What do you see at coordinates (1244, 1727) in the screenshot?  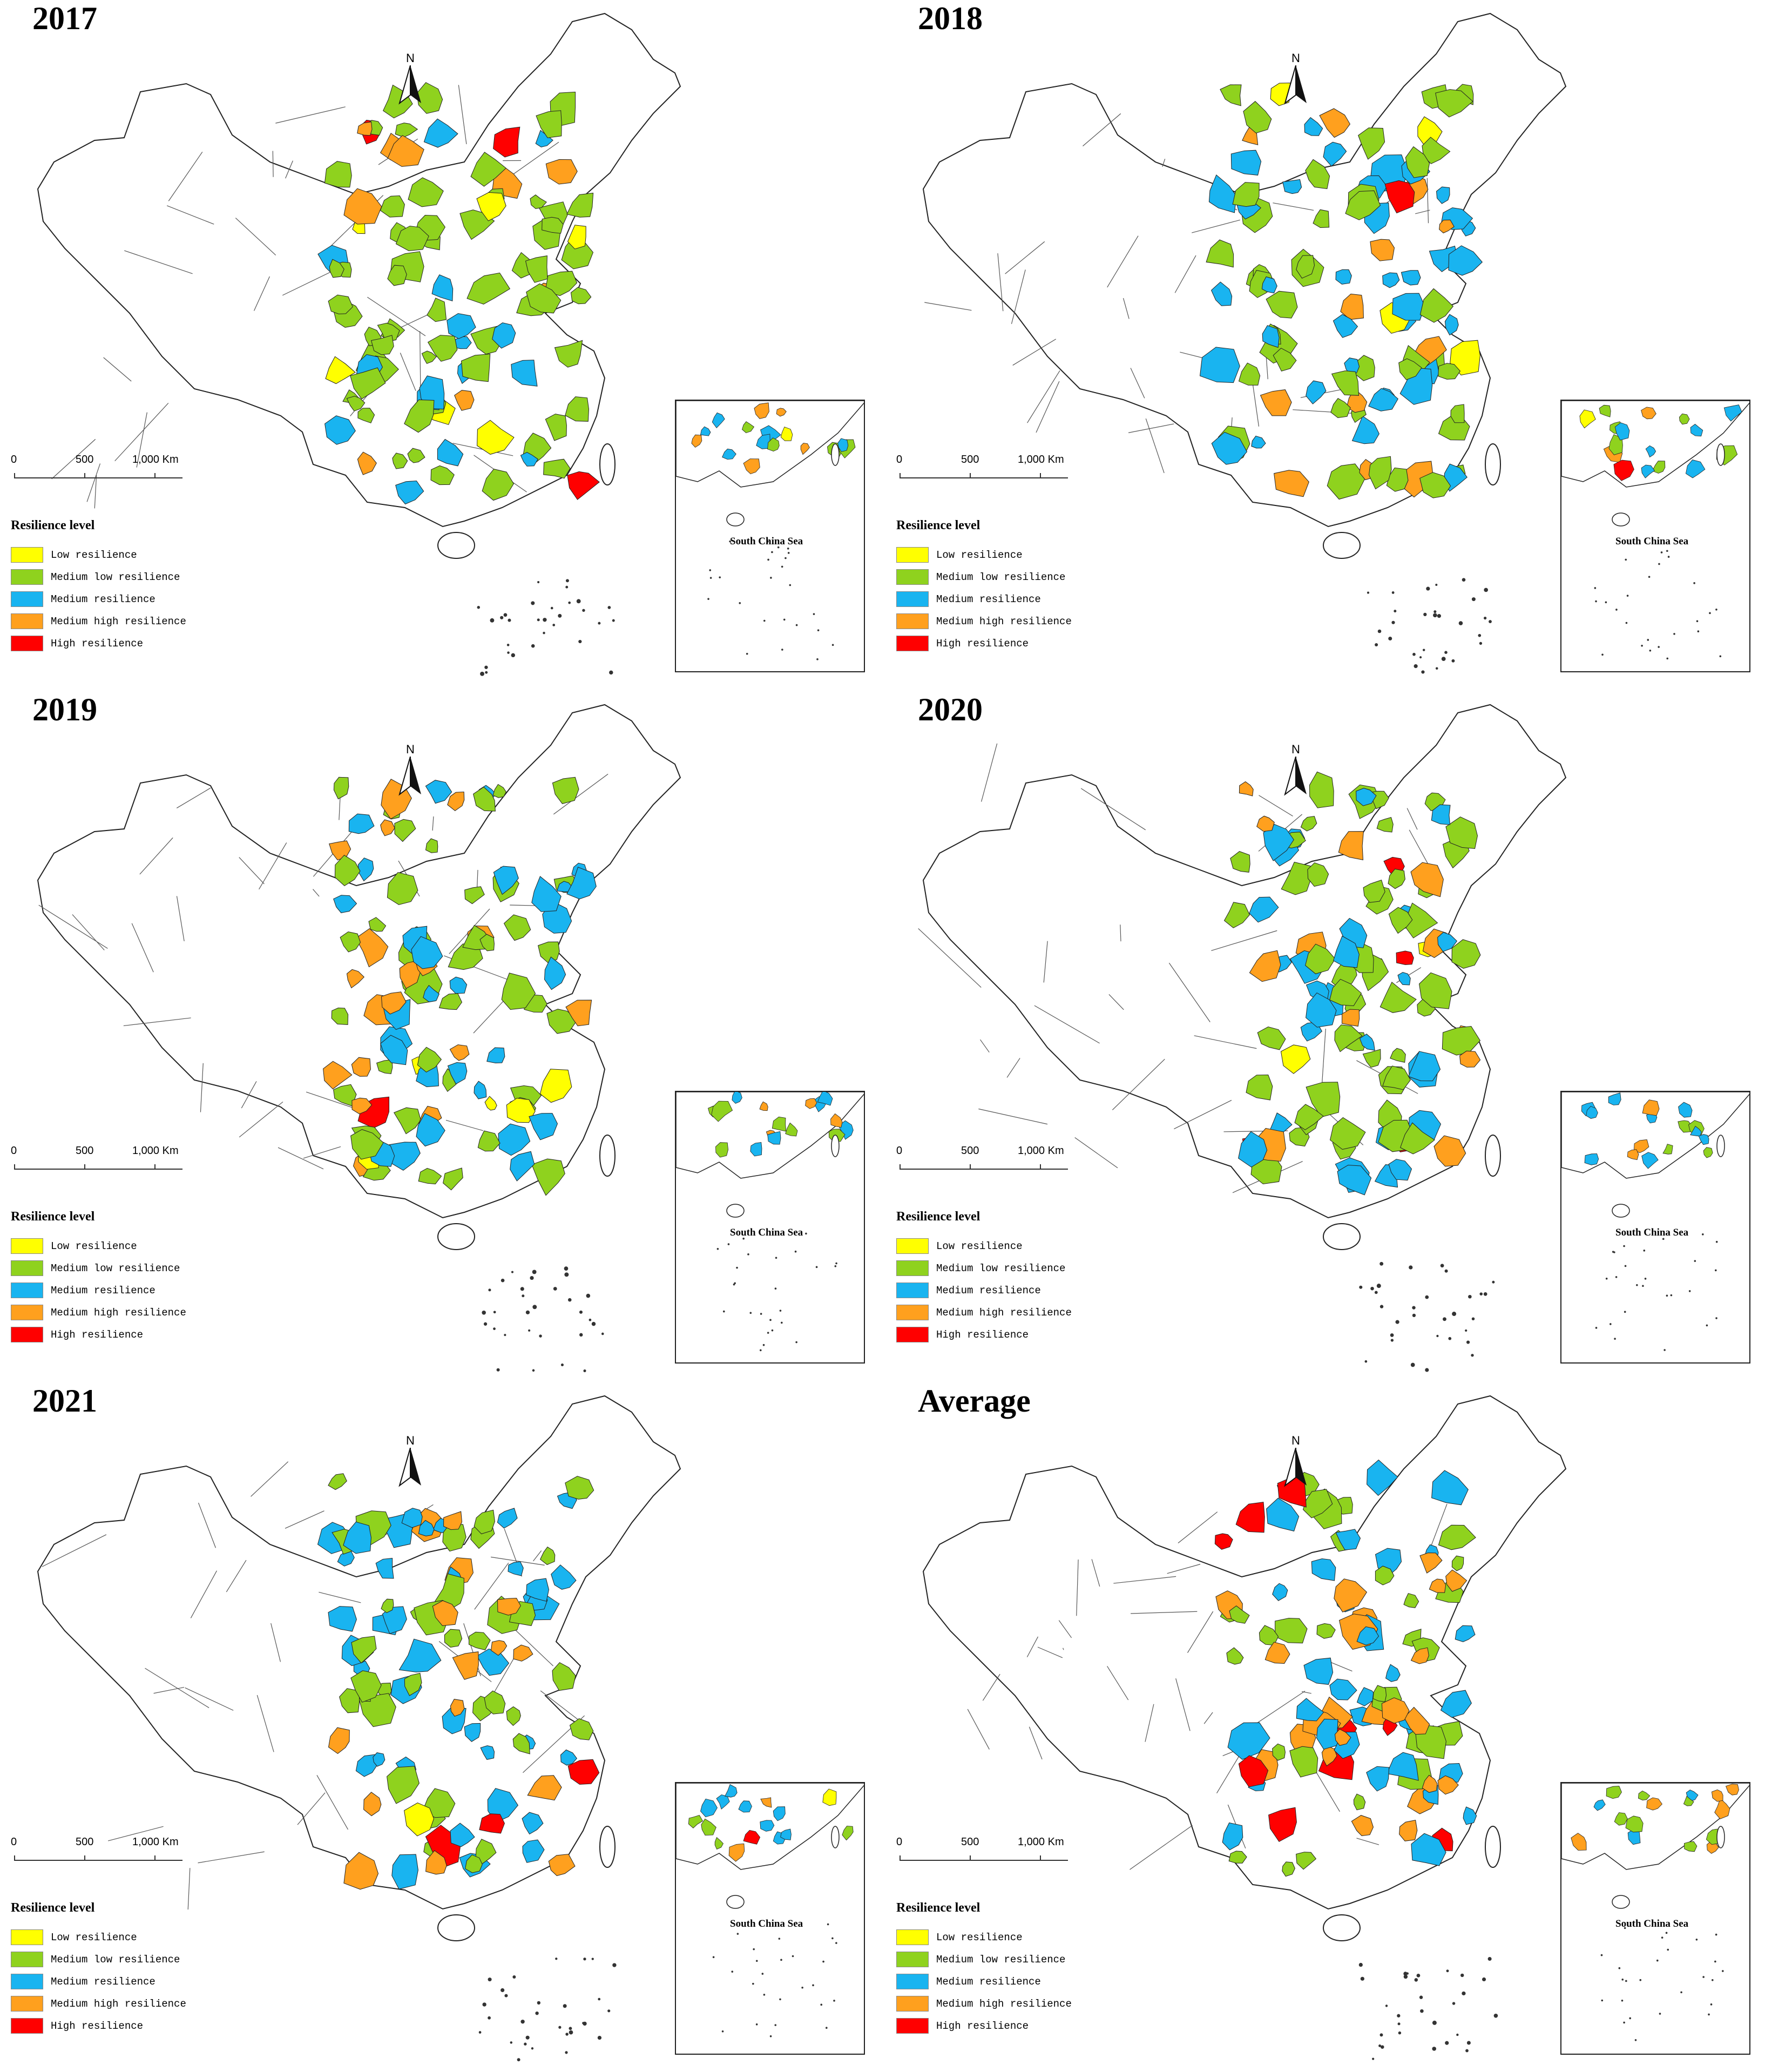 I see `china-map` at bounding box center [1244, 1727].